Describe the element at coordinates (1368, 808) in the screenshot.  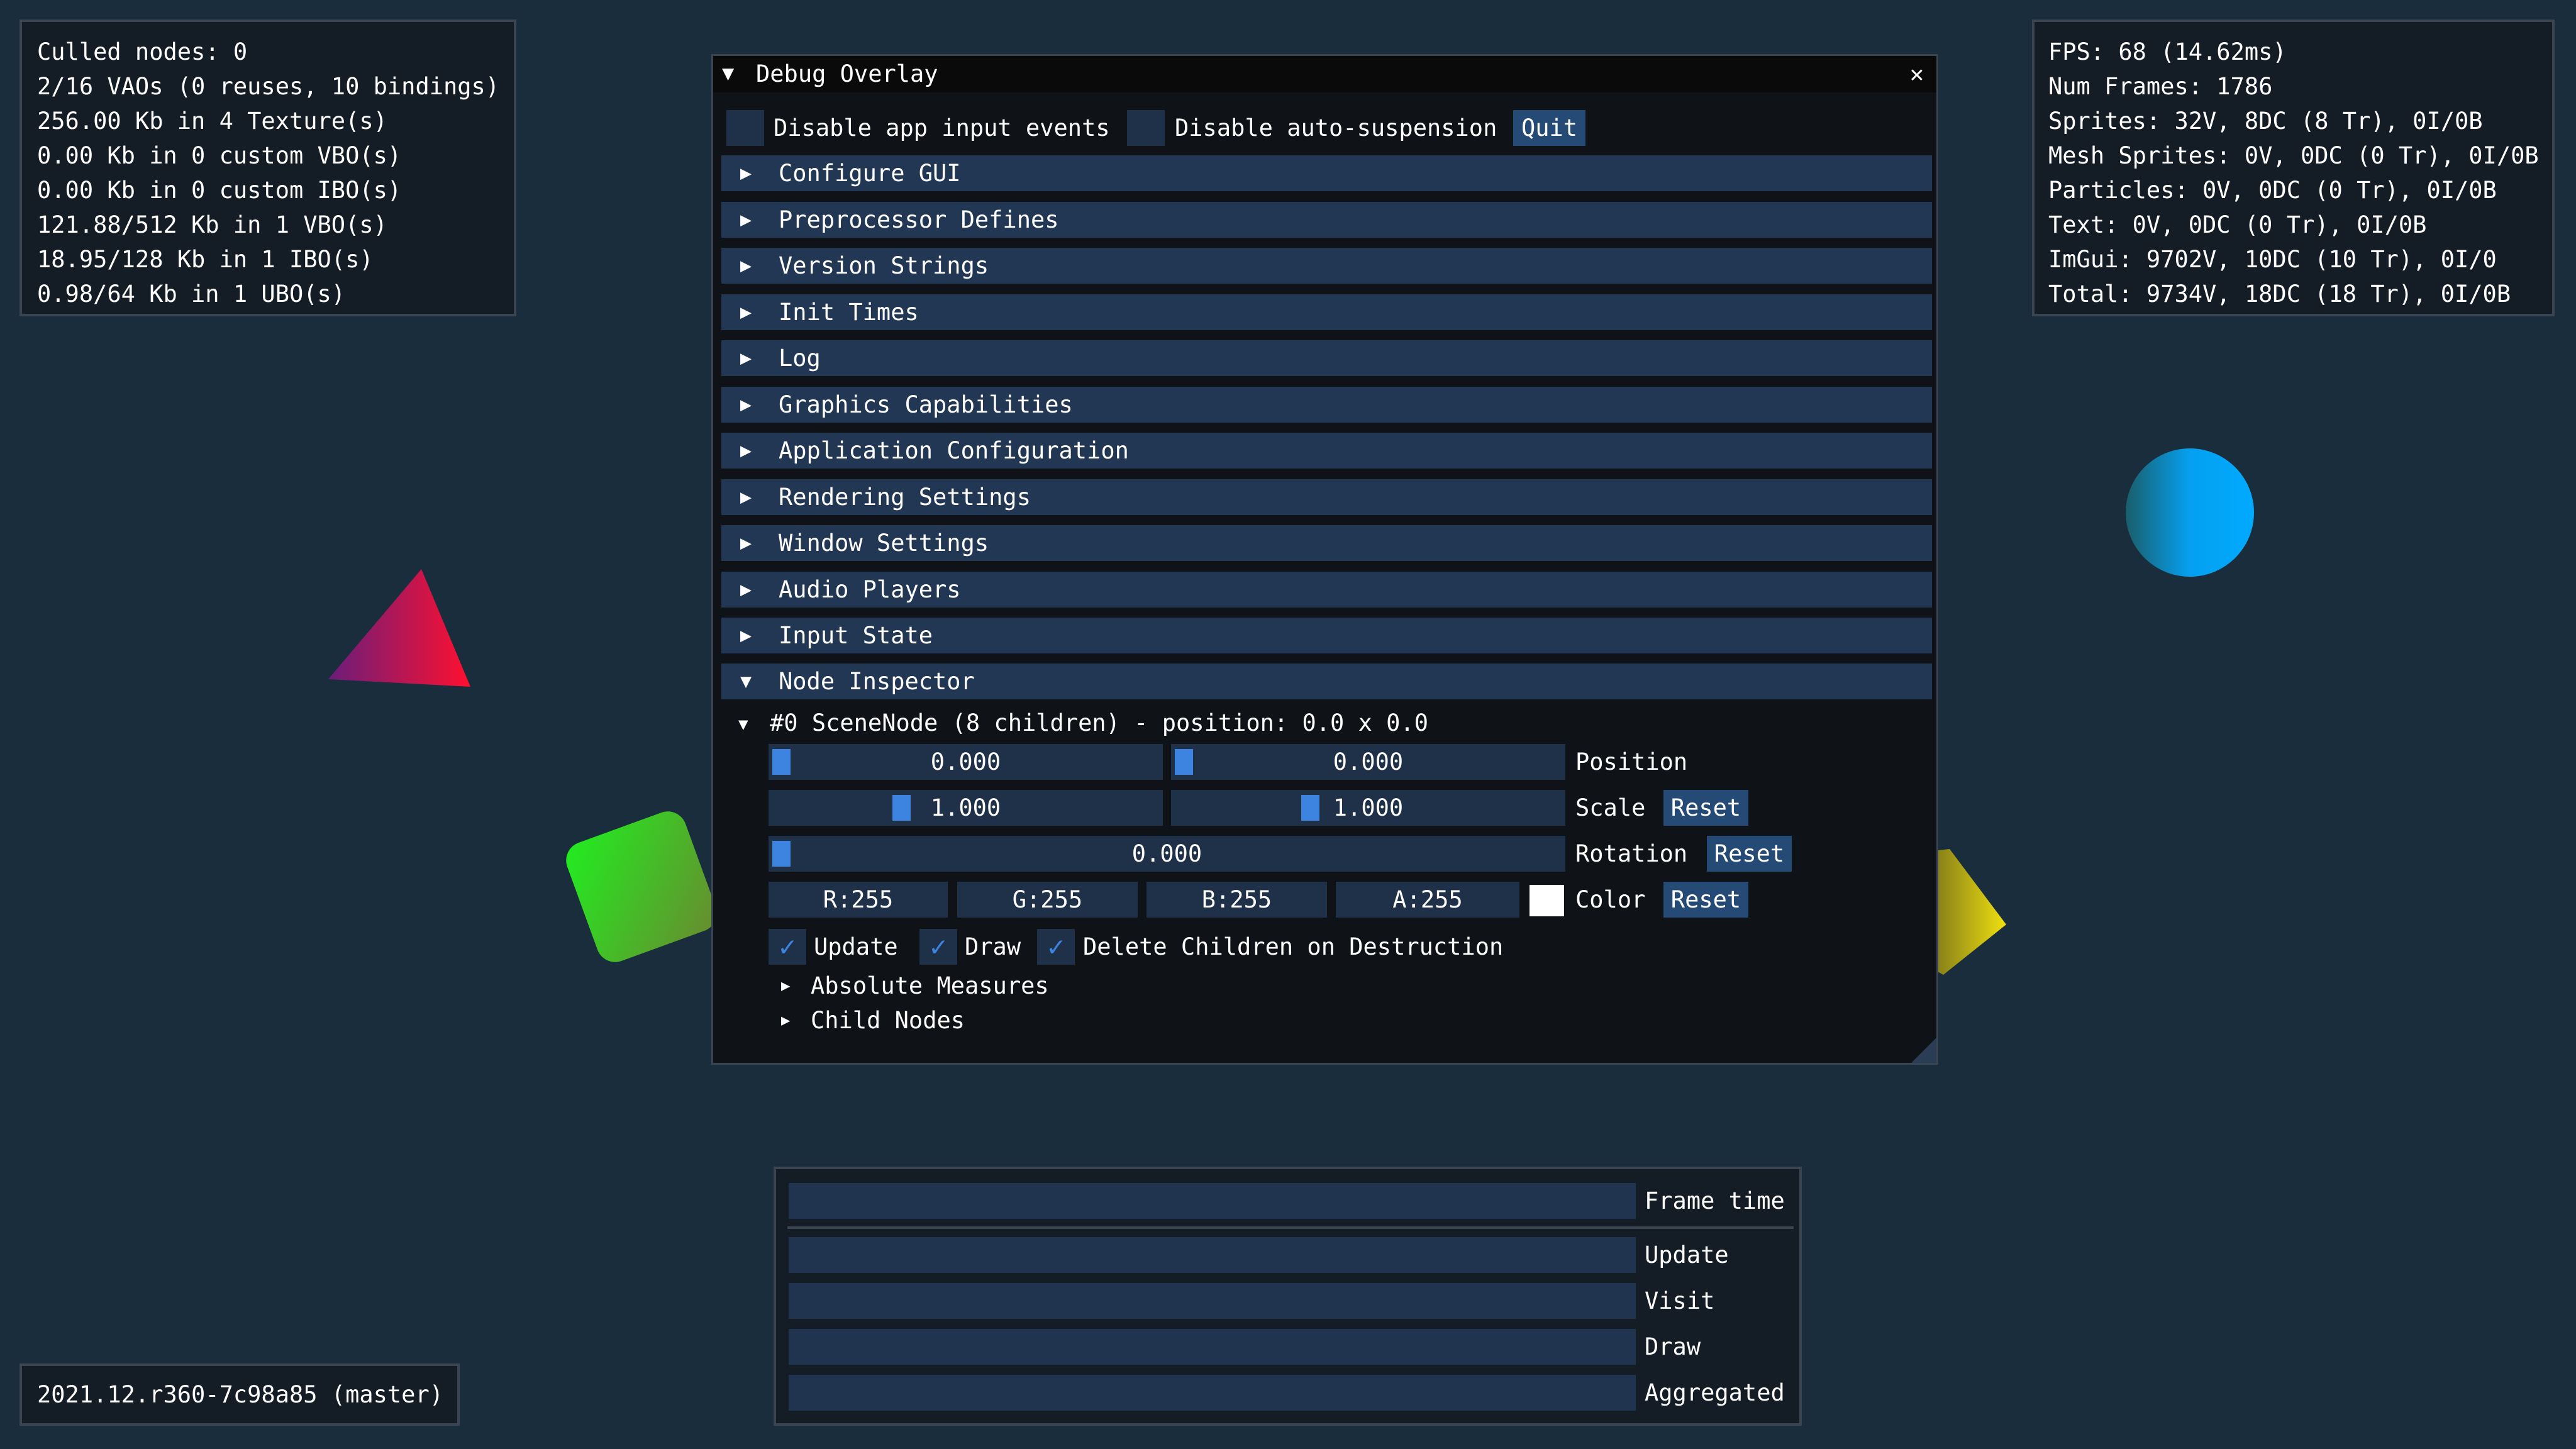
I see `scale-y-slider: 1.000` at that location.